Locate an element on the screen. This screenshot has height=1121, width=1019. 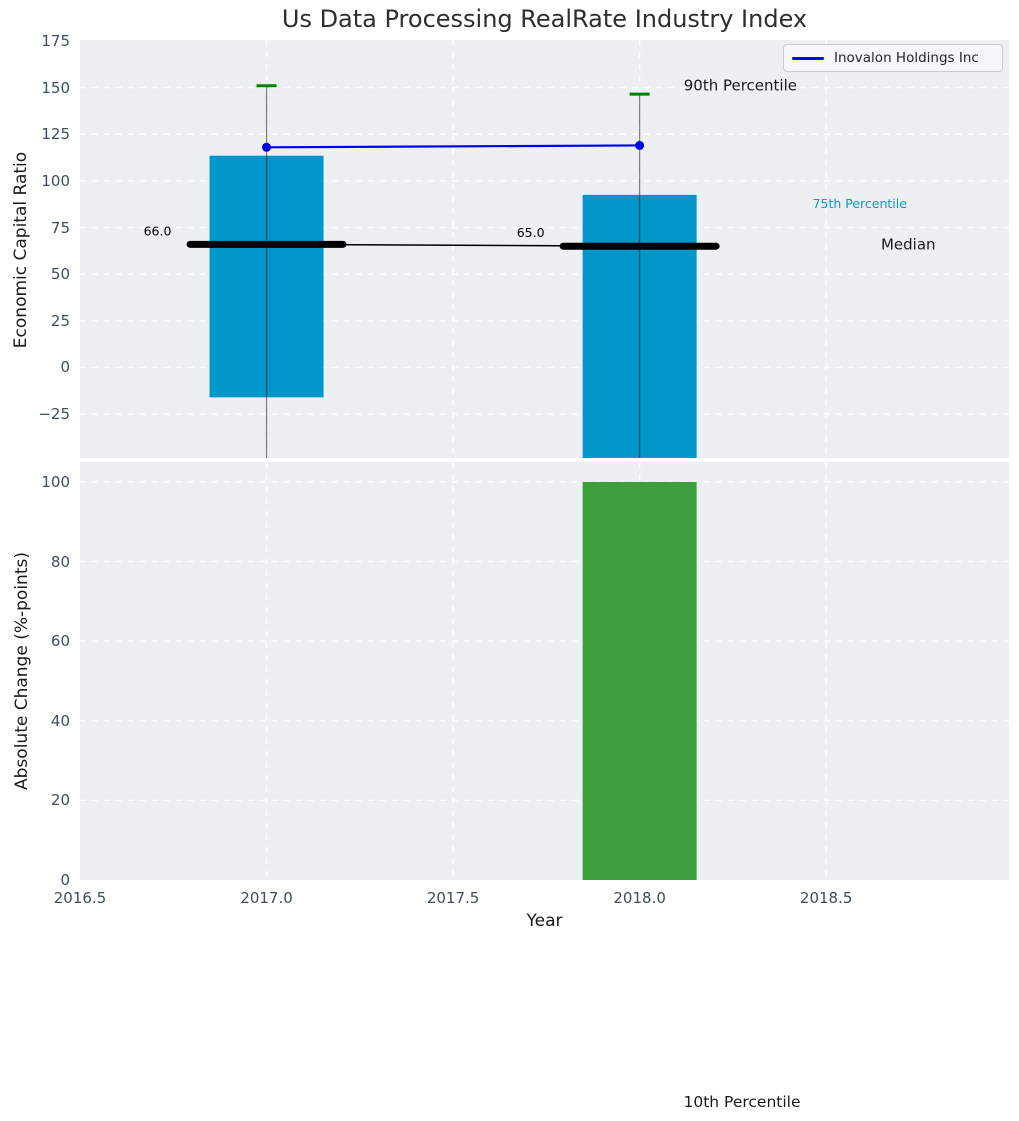
y-tick-label: 60 is located at coordinates (60, 641).